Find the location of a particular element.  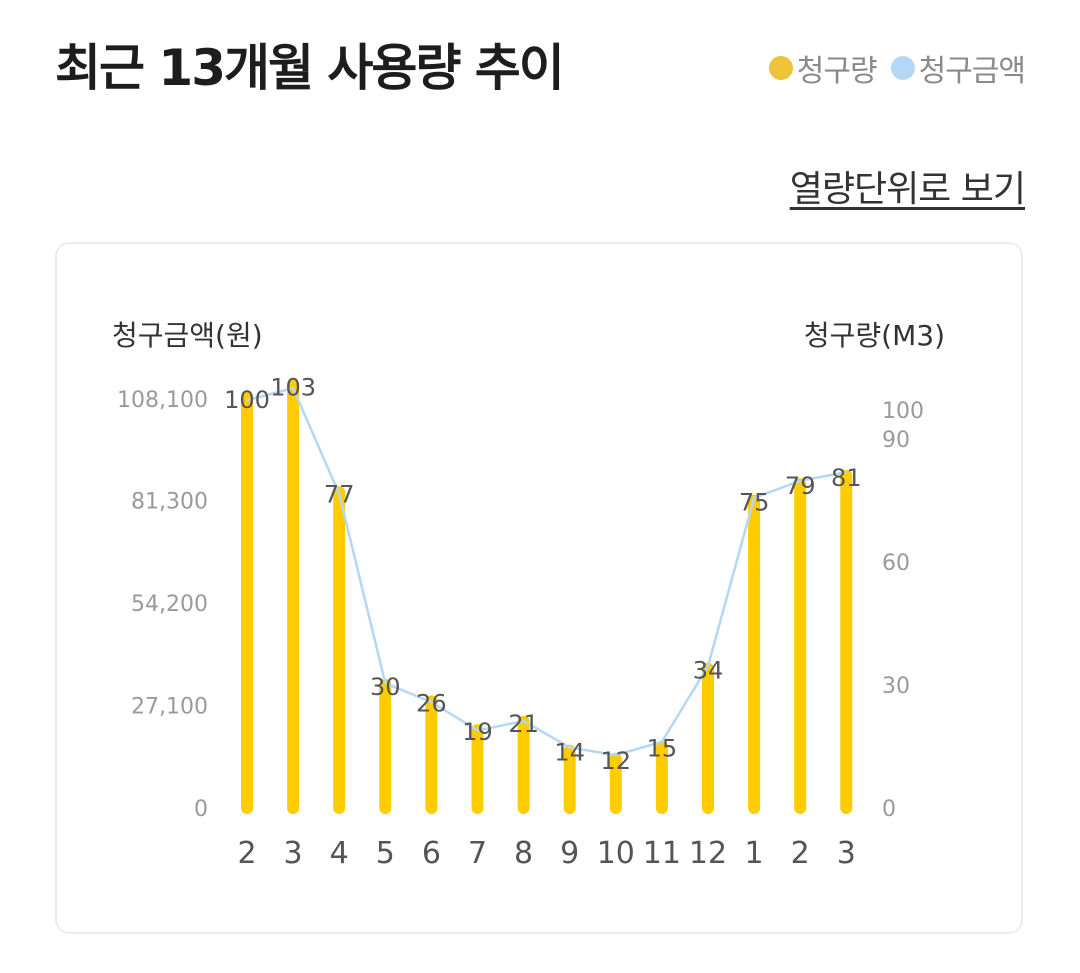

usage-data-label: 21 is located at coordinates (523, 724).